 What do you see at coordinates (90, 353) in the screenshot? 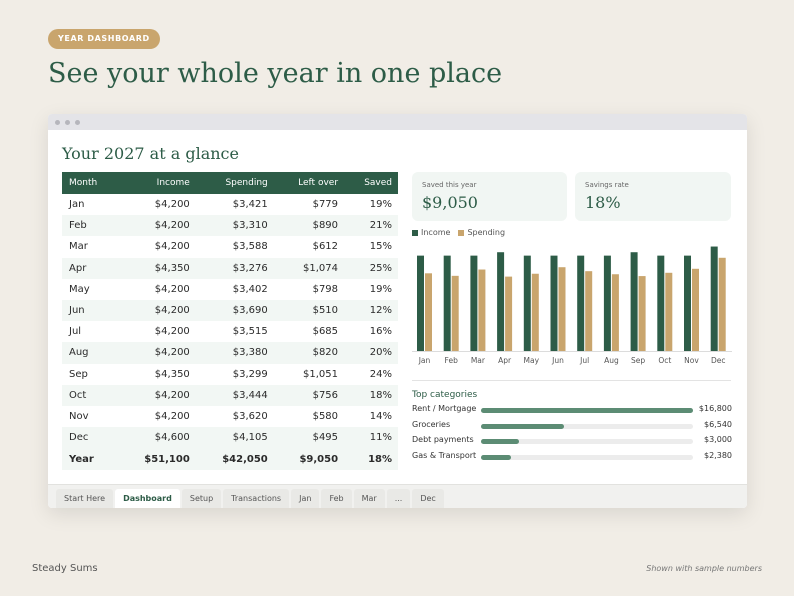
I see `table-cell: Aug` at bounding box center [90, 353].